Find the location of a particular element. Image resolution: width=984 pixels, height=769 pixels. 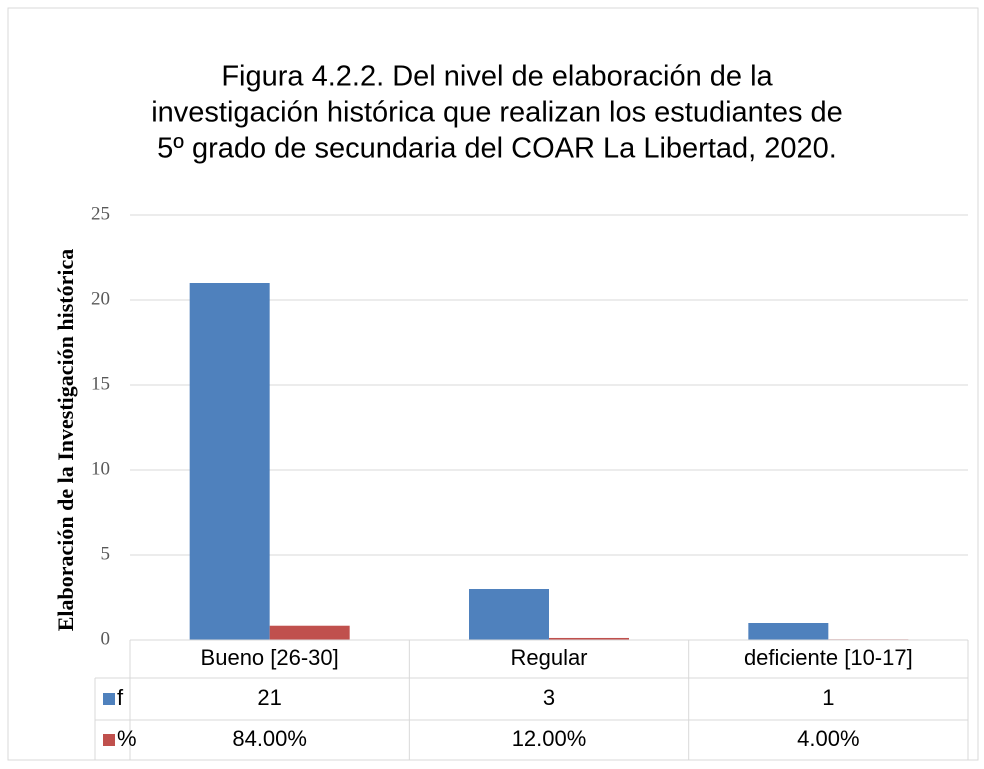

table-cell: 21 is located at coordinates (269, 697).